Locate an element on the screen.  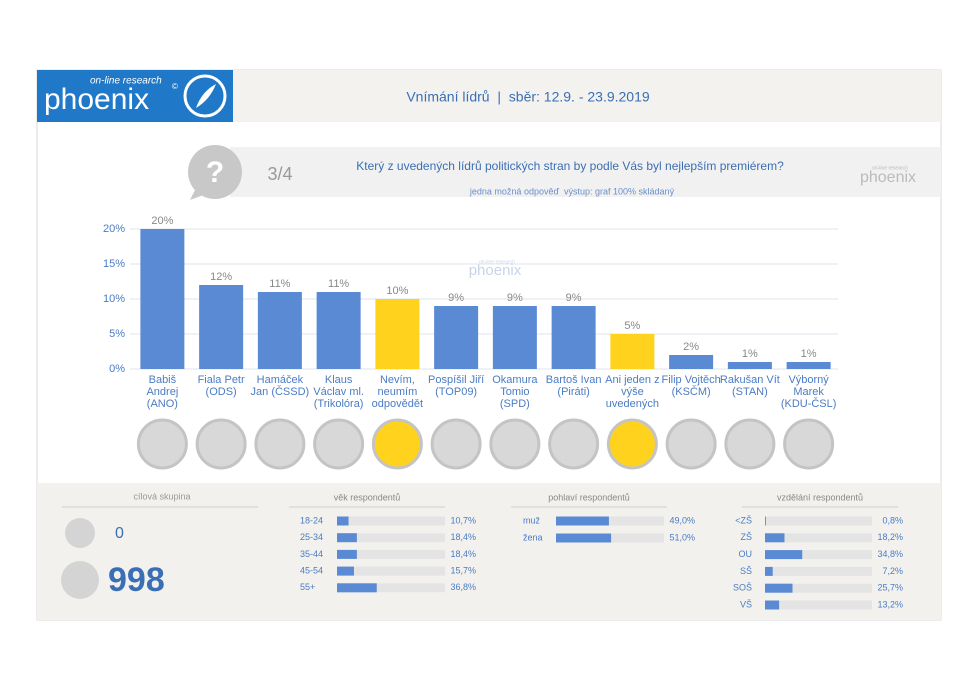
value-label: 49,0% is located at coordinates (682, 520).